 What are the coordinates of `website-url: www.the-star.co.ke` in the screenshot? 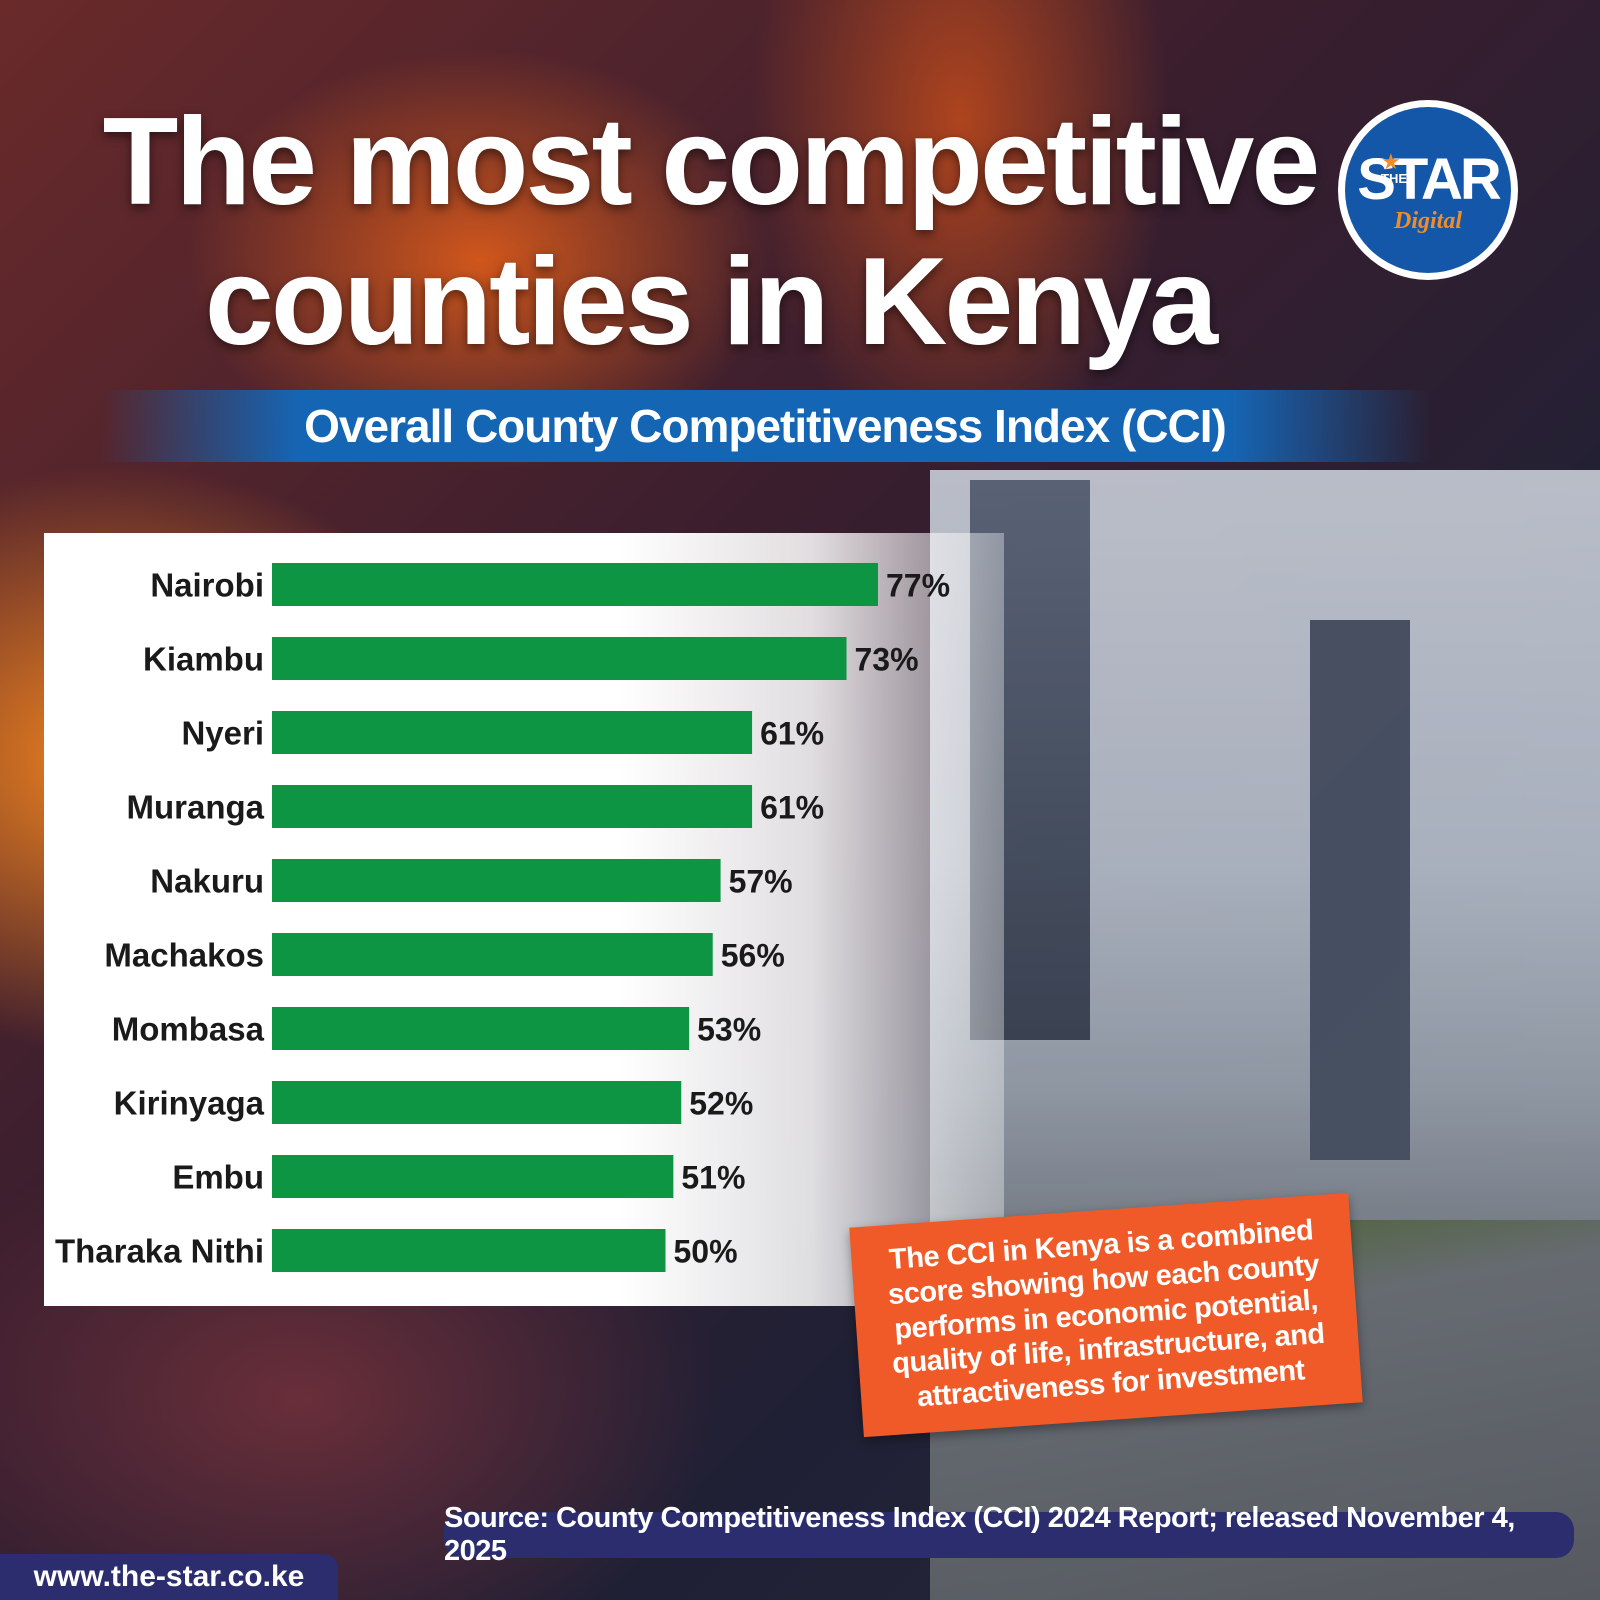 It's located at (169, 1576).